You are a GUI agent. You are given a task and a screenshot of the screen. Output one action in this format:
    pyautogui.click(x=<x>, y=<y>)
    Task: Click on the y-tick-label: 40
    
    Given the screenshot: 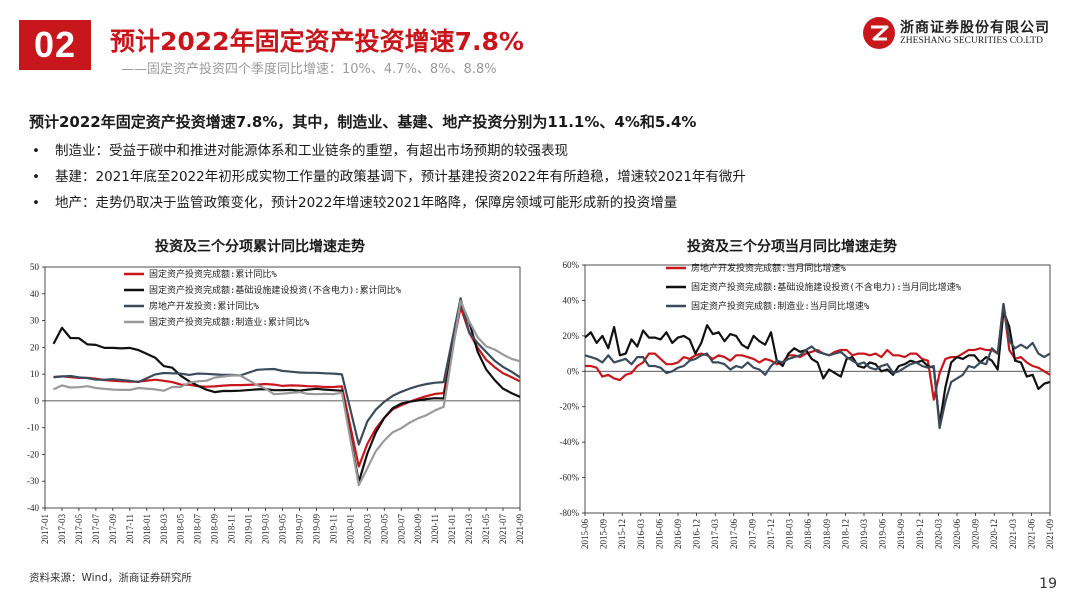 What is the action you would take?
    pyautogui.click(x=35, y=294)
    